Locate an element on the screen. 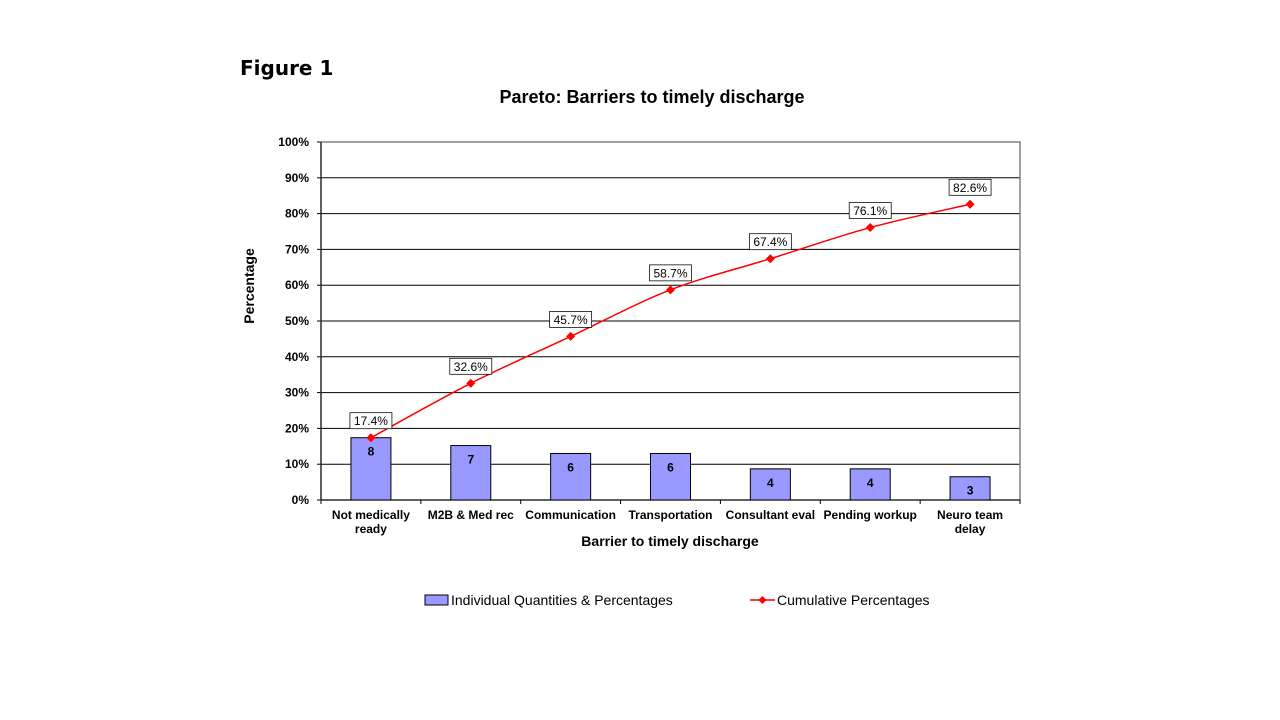 The height and width of the screenshot is (720, 1280). y-axis-title: Percentage is located at coordinates (249, 286).